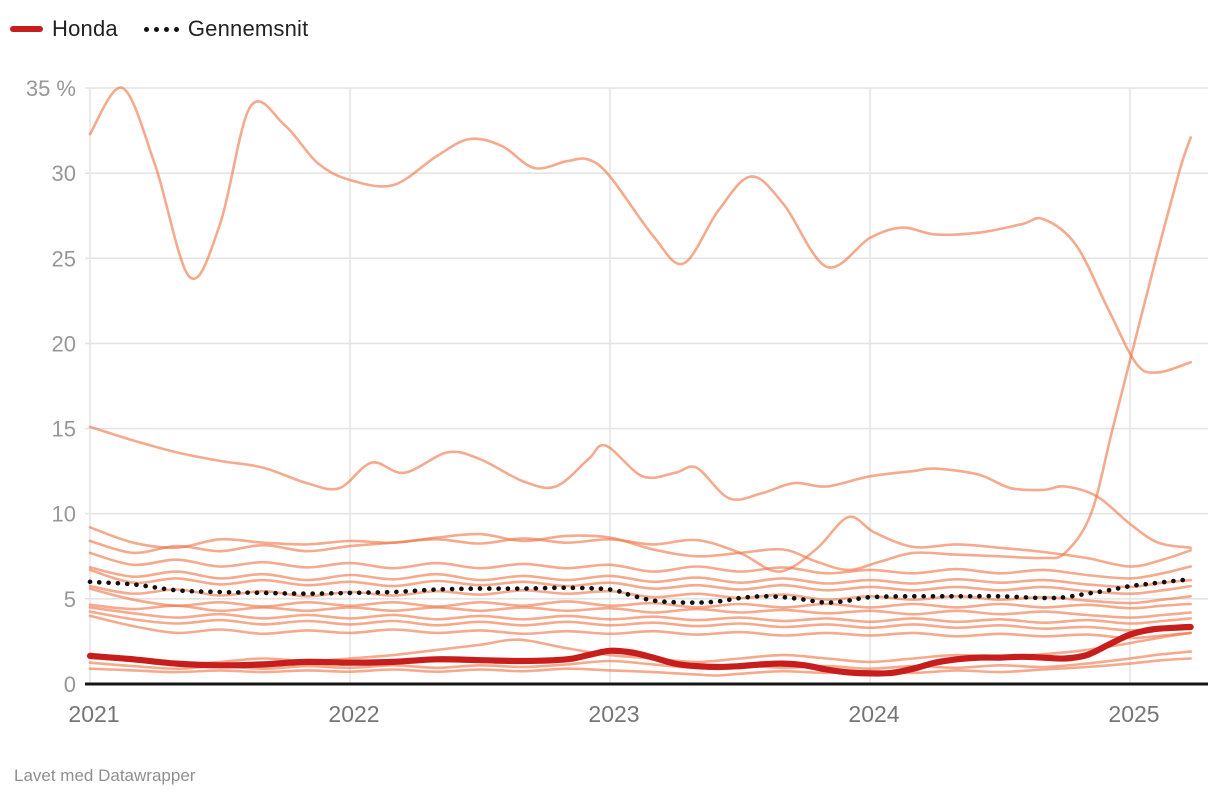 This screenshot has height=800, width=1220. What do you see at coordinates (64, 258) in the screenshot?
I see `y-tick-label-25: 25` at bounding box center [64, 258].